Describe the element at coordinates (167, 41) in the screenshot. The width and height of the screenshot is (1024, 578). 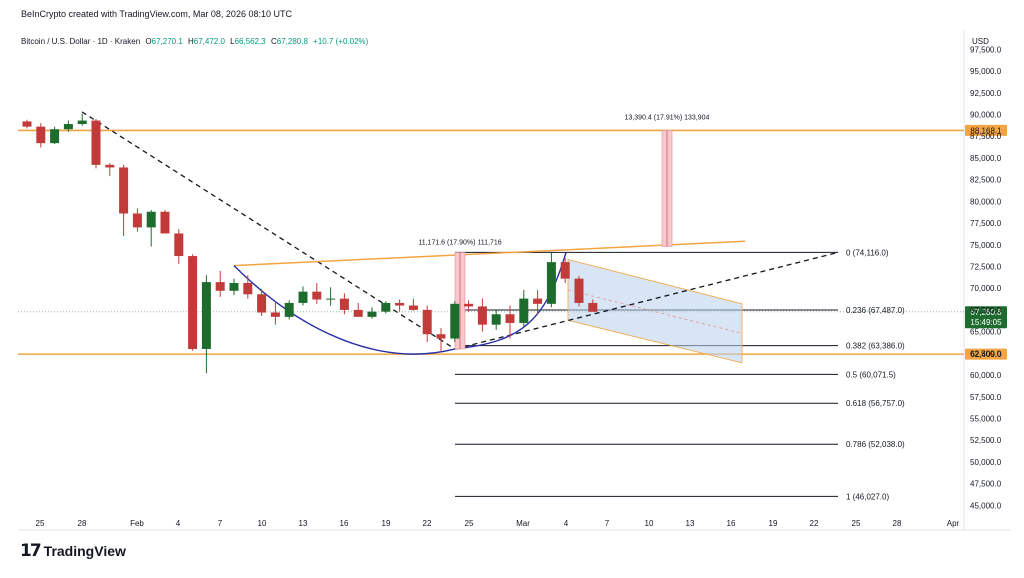
I see `open-value: 67,270.1` at that location.